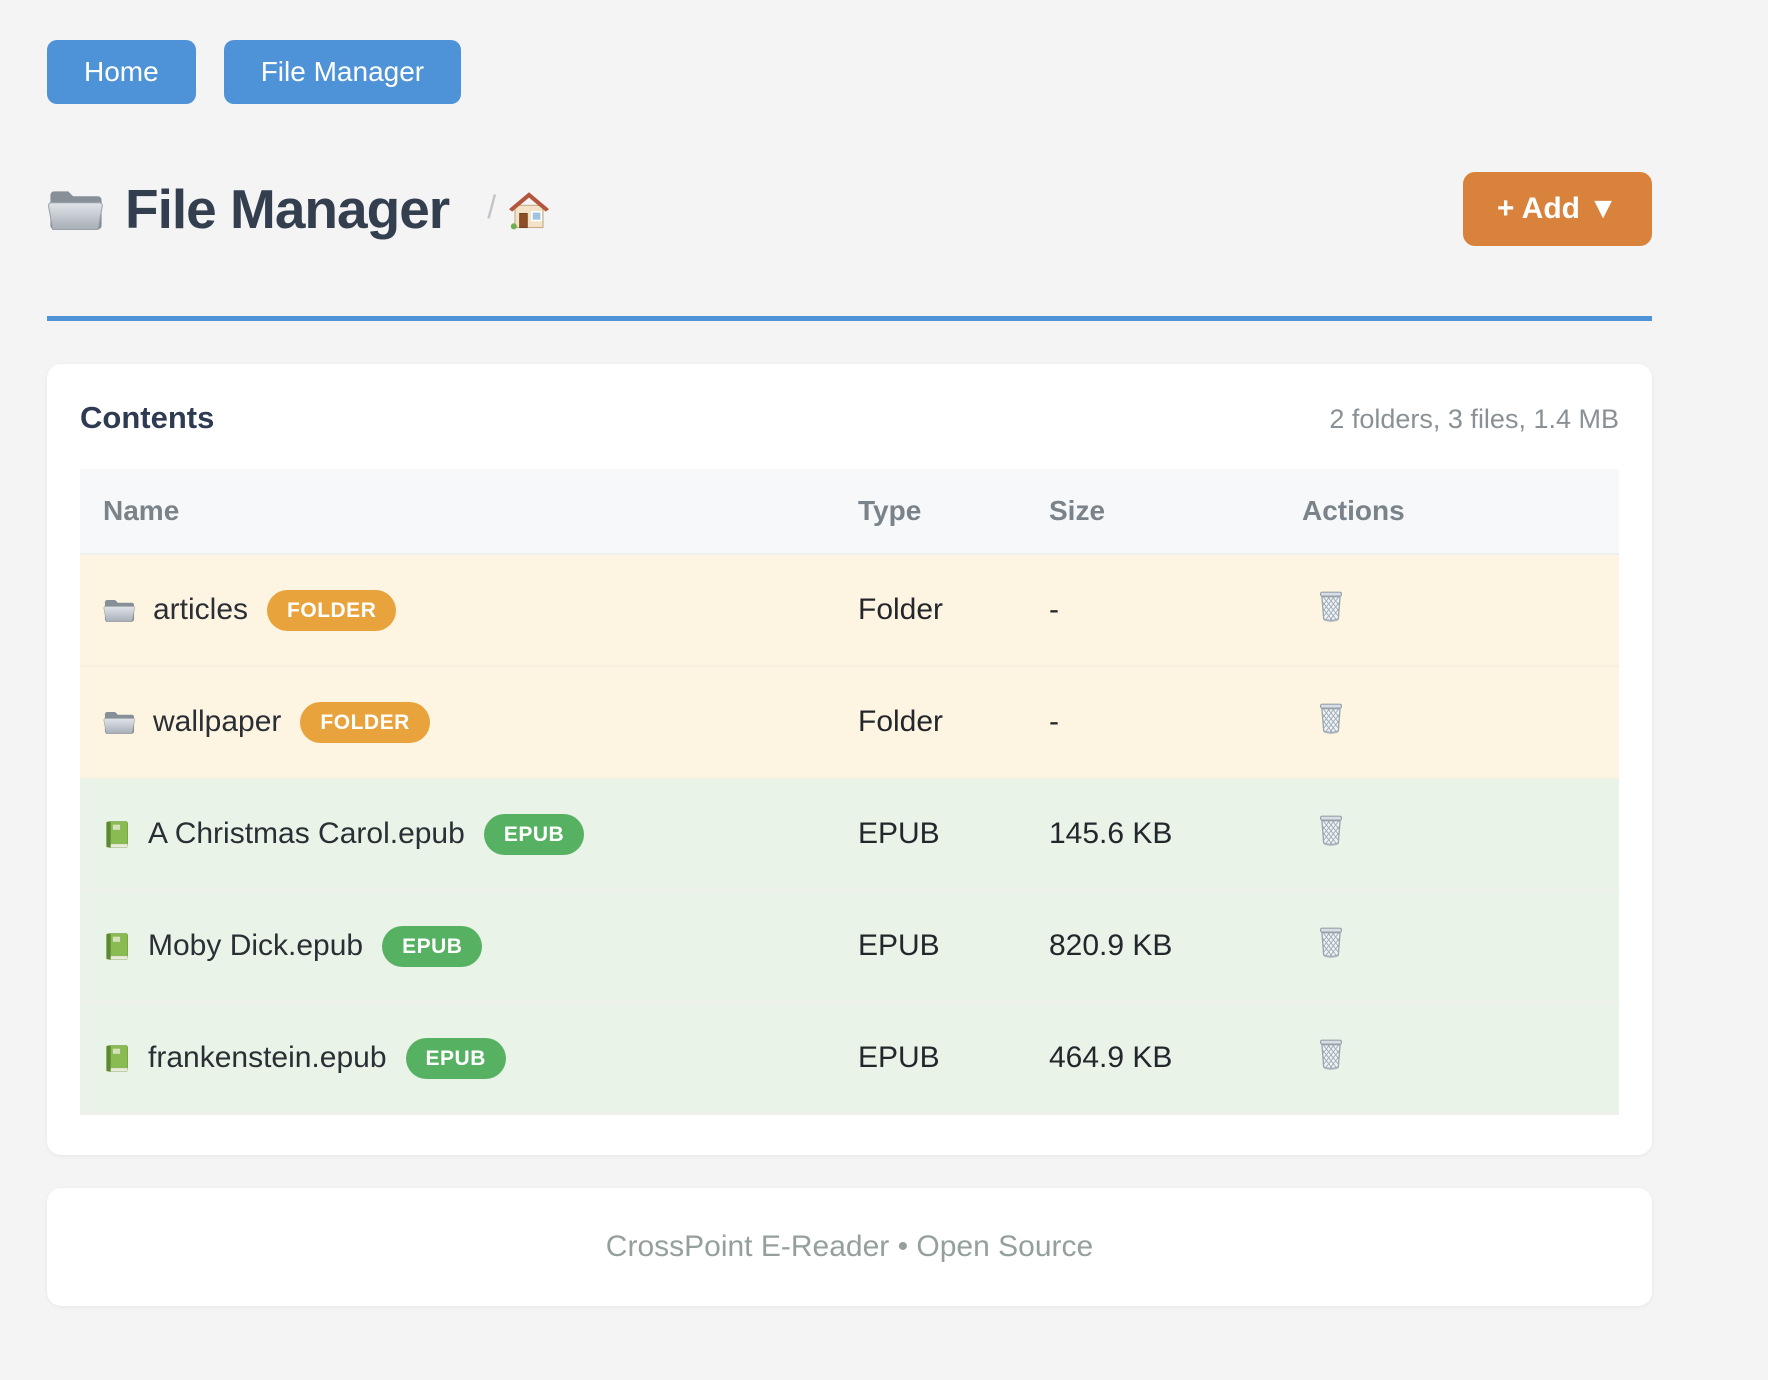 Image resolution: width=1768 pixels, height=1380 pixels. What do you see at coordinates (849, 209) in the screenshot?
I see `title-row: File Manager / + Add ▼` at bounding box center [849, 209].